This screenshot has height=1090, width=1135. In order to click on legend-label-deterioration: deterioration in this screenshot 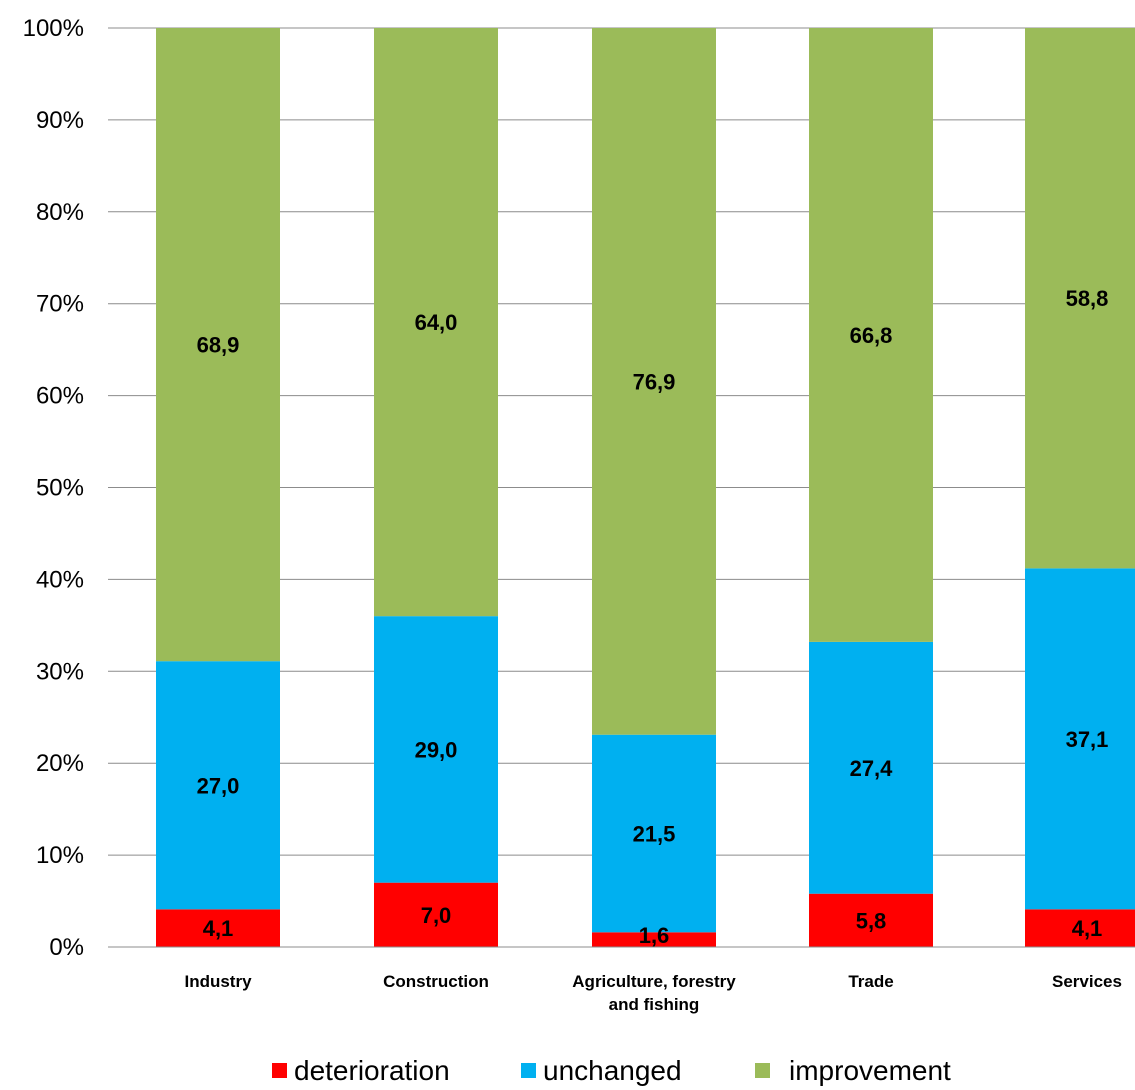, I will do `click(372, 1070)`.